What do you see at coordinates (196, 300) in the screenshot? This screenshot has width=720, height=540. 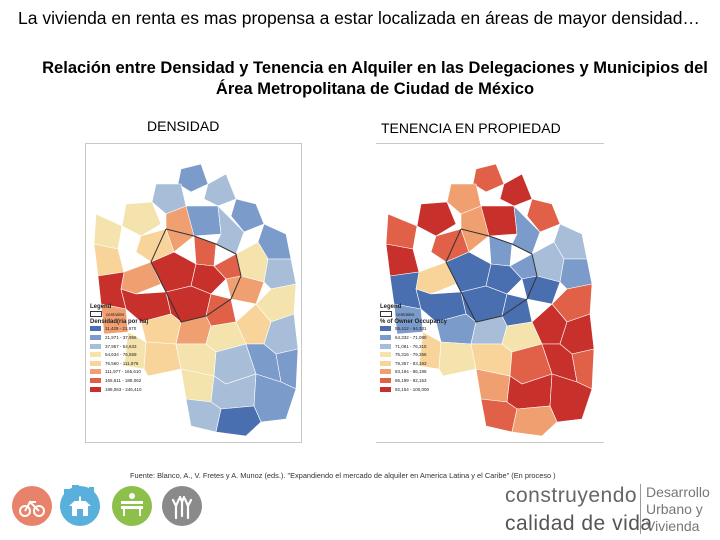 I see `density-map-image` at bounding box center [196, 300].